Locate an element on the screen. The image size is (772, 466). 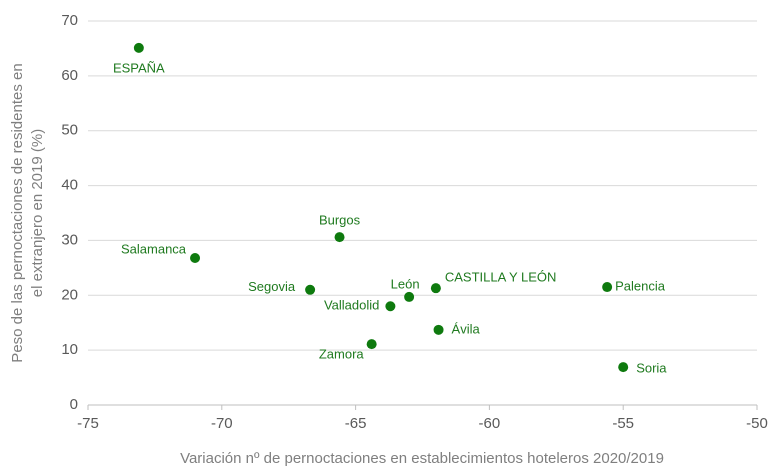
point-label: Soria is located at coordinates (651, 368).